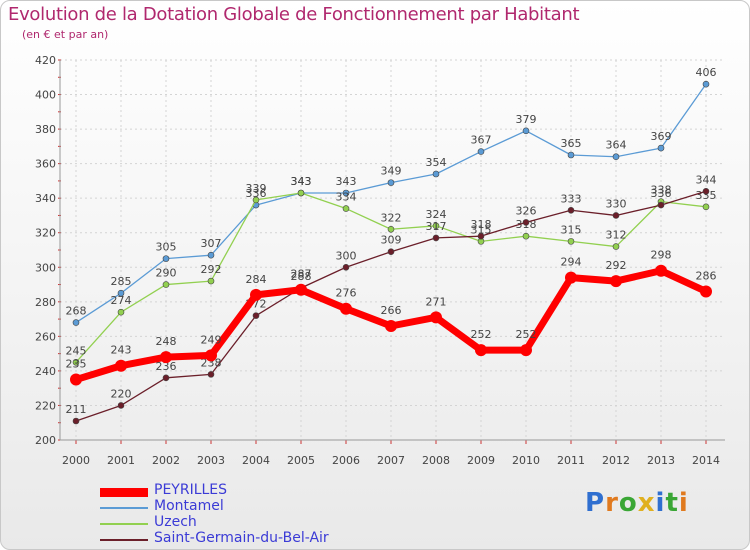 The image size is (750, 550). Describe the element at coordinates (436, 460) in the screenshot. I see `x-tick-label: 2008` at that location.